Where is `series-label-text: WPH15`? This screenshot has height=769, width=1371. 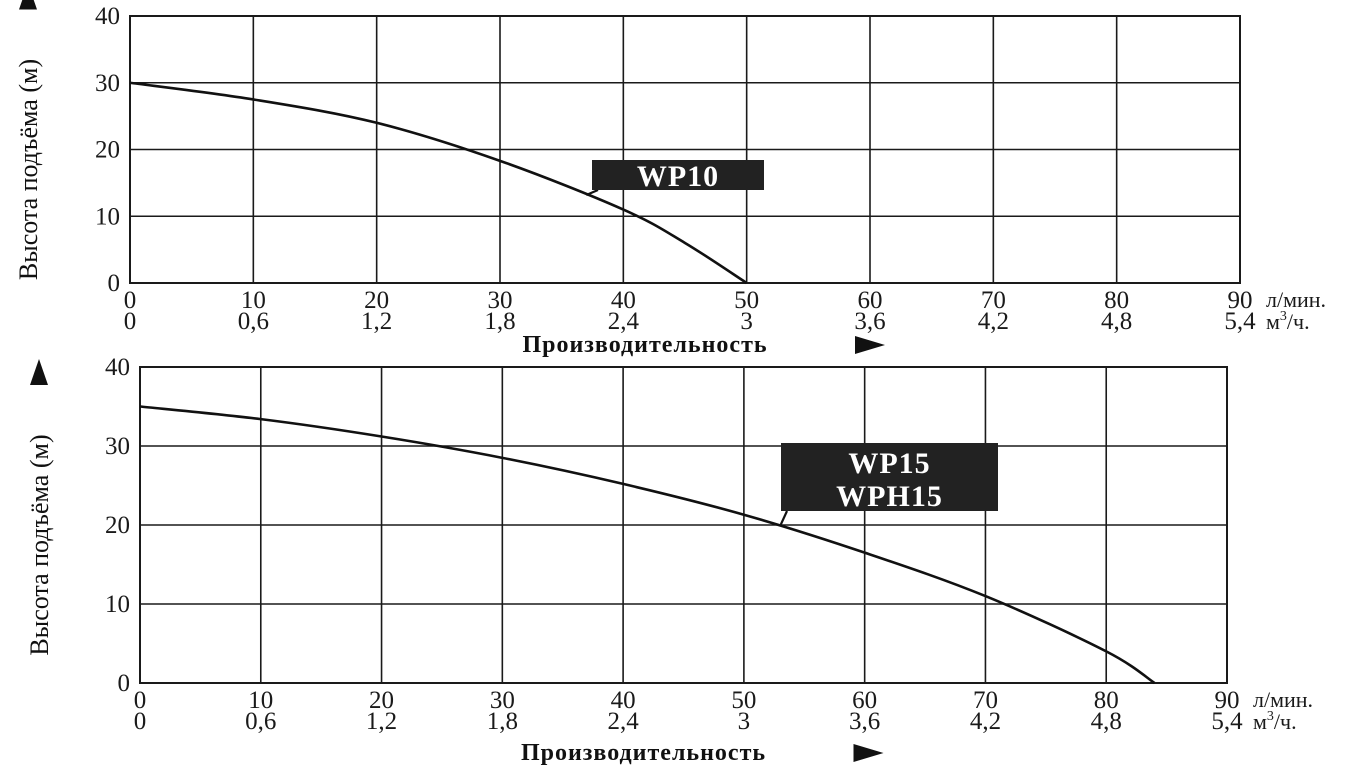
series-label-text: WPH15 is located at coordinates (889, 496).